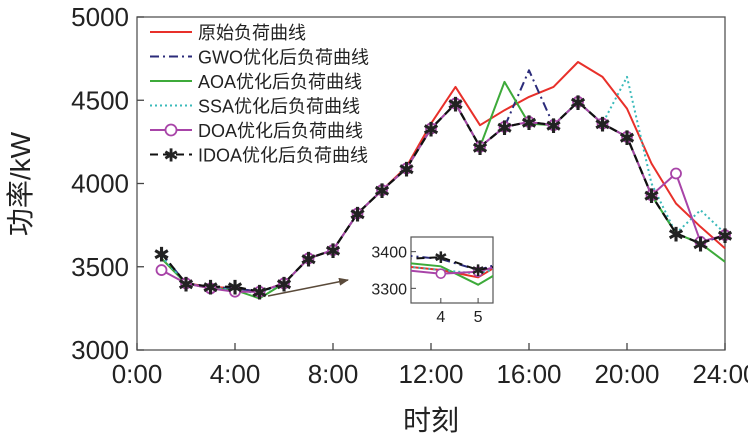 Image resolution: width=748 pixels, height=446 pixels. I want to click on y-tick-label: 5000, so click(100, 17).